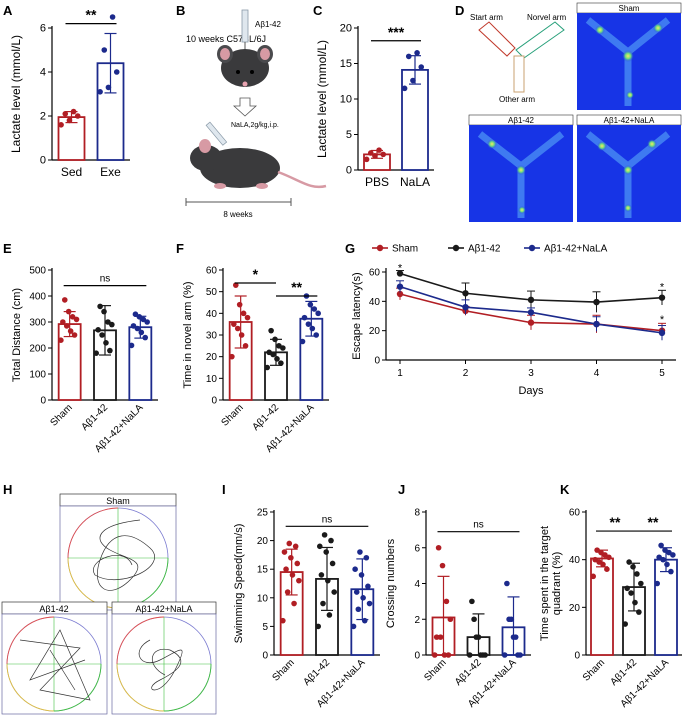 This screenshot has height=721, width=685. What do you see at coordinates (180, 10) in the screenshot?
I see `panel-letter-b: B` at bounding box center [180, 10].